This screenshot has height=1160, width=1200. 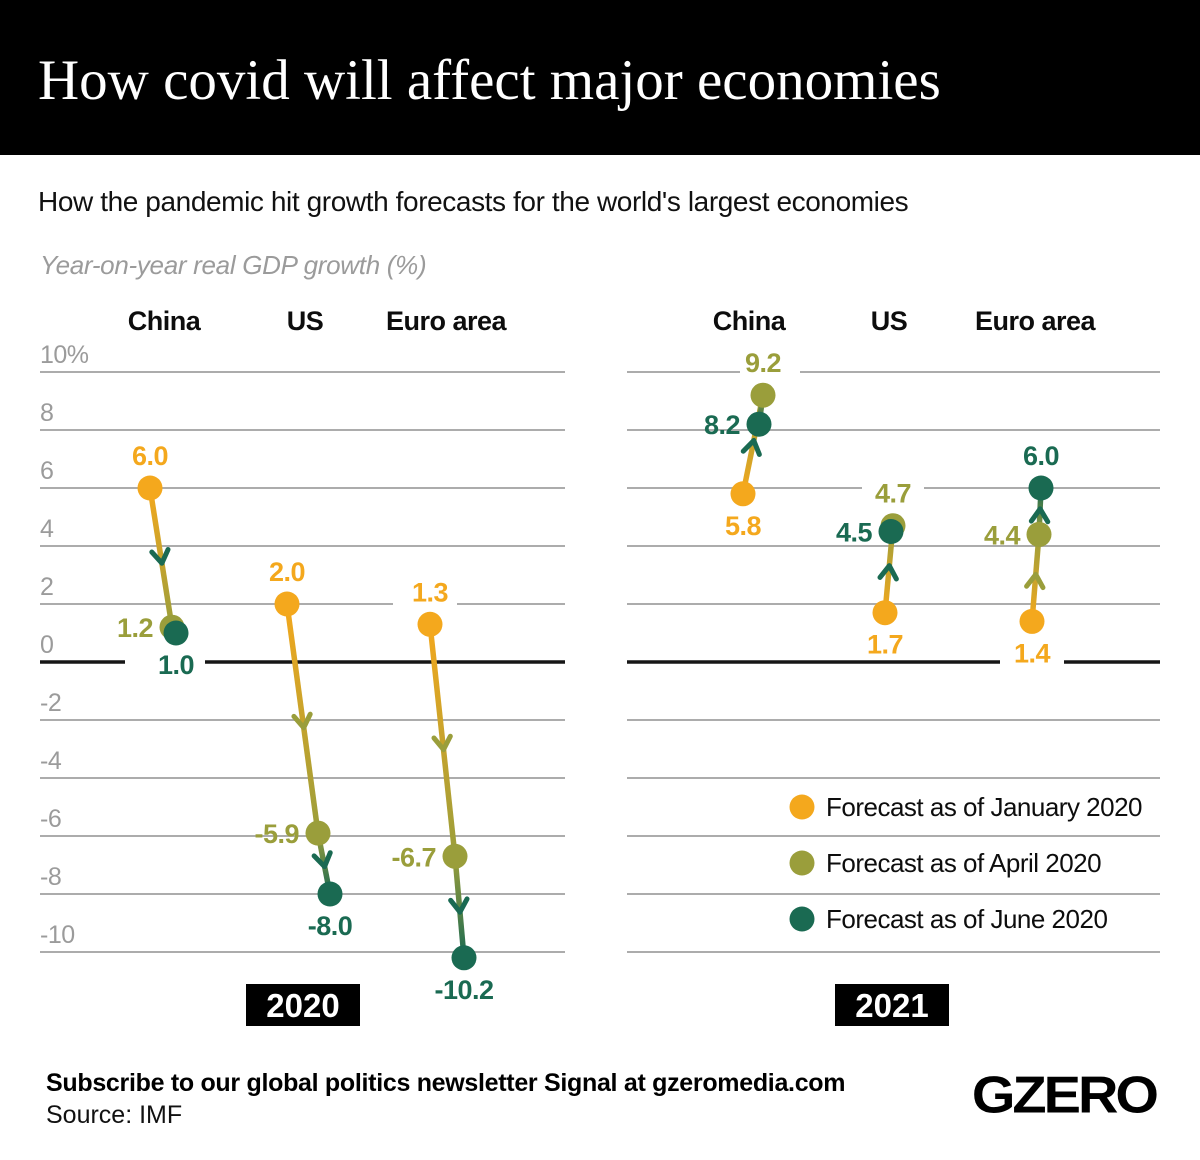 What do you see at coordinates (46, 471) in the screenshot?
I see `y-tick-label: 6` at bounding box center [46, 471].